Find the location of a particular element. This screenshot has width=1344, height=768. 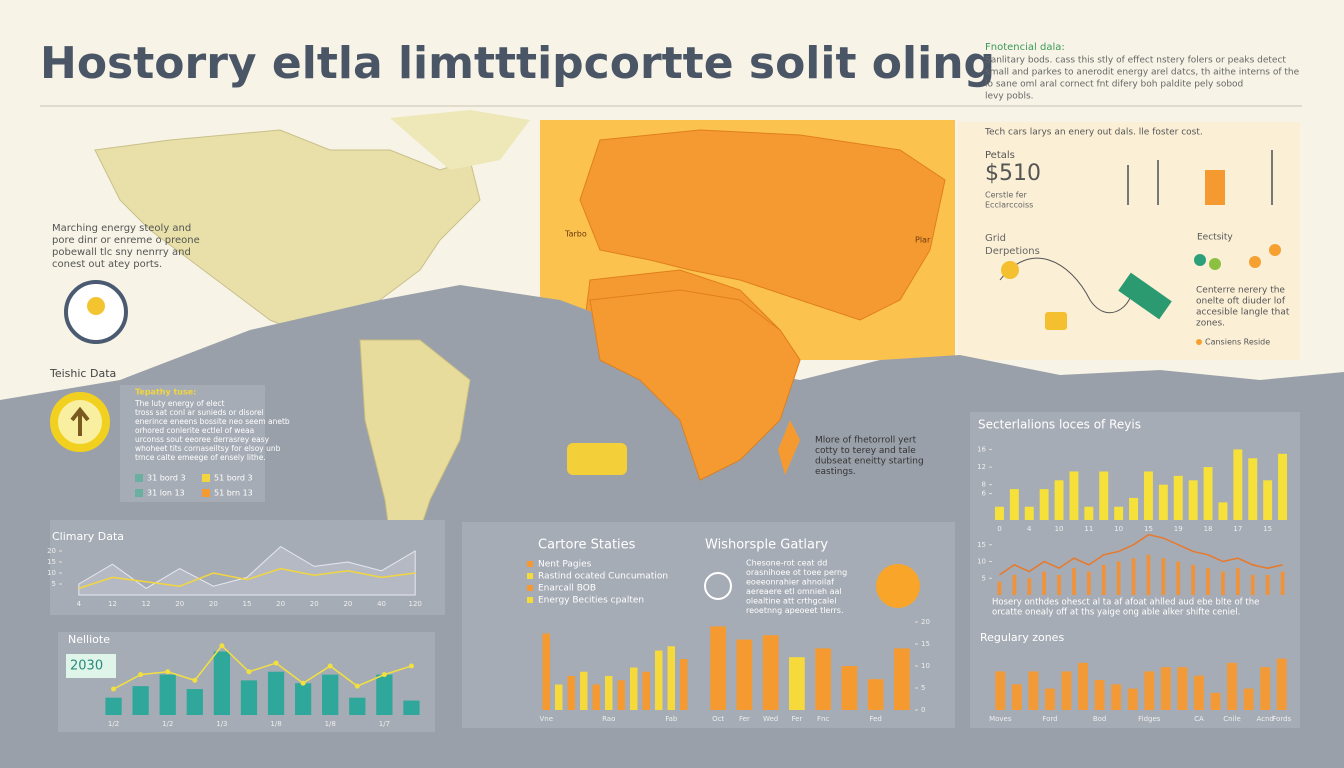

label: Fidges is located at coordinates (1149, 719).